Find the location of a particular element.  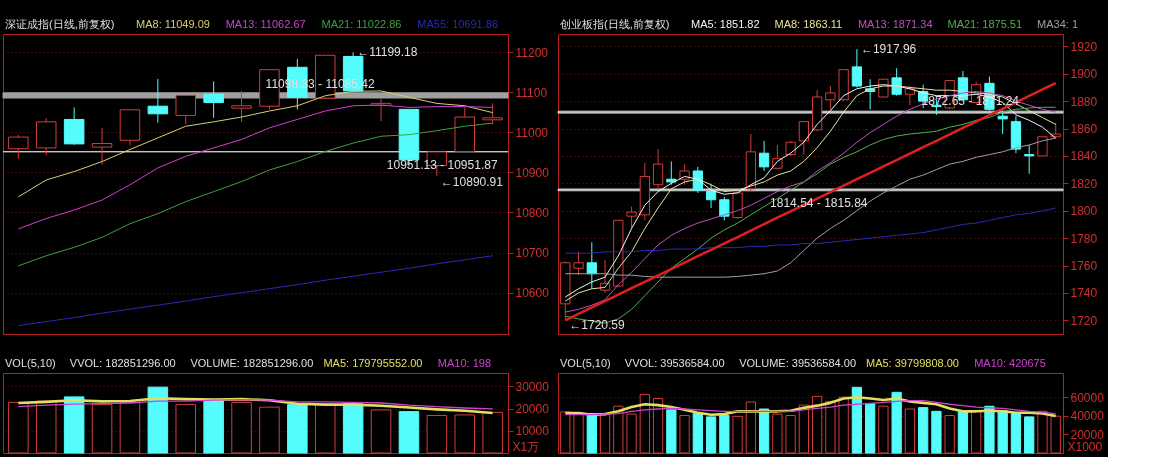

text: MA10: 420675 is located at coordinates (1010, 363).